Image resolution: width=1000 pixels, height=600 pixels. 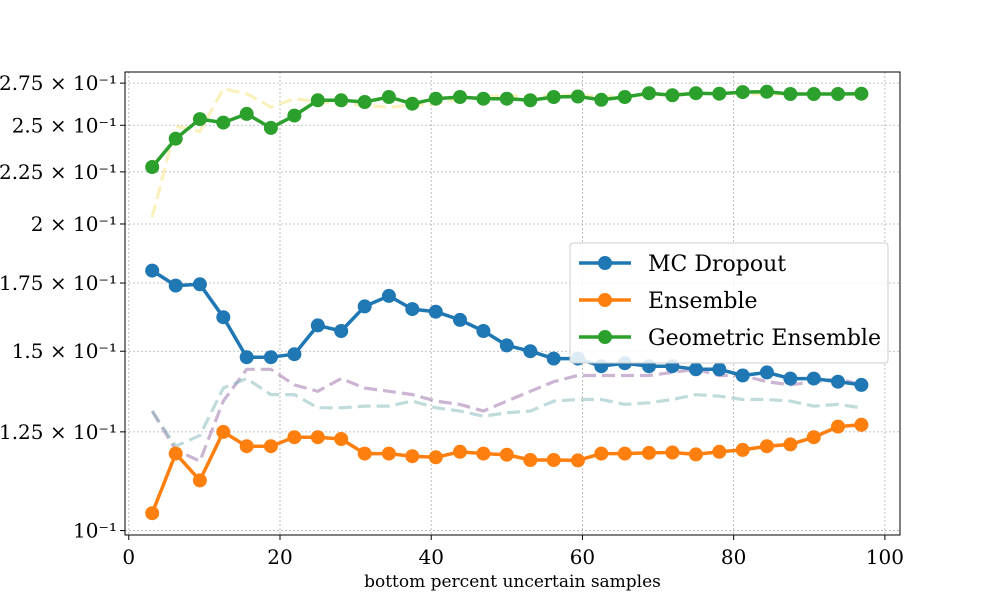 What do you see at coordinates (764, 338) in the screenshot?
I see `legend-label: Geometric Ensemble` at bounding box center [764, 338].